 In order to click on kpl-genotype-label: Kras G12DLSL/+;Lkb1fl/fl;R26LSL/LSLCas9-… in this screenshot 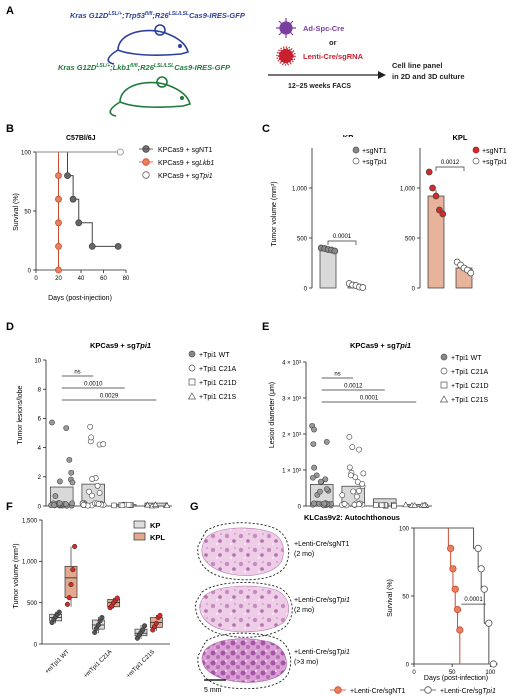, I will do `click(144, 67)`.